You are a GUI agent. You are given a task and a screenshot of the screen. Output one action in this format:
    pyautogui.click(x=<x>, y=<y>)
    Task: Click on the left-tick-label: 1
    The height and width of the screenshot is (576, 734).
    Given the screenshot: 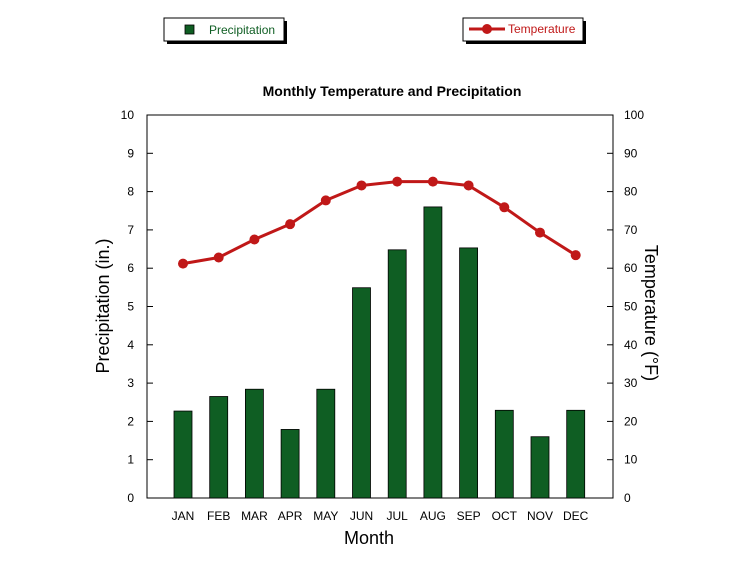 What is the action you would take?
    pyautogui.click(x=130, y=460)
    